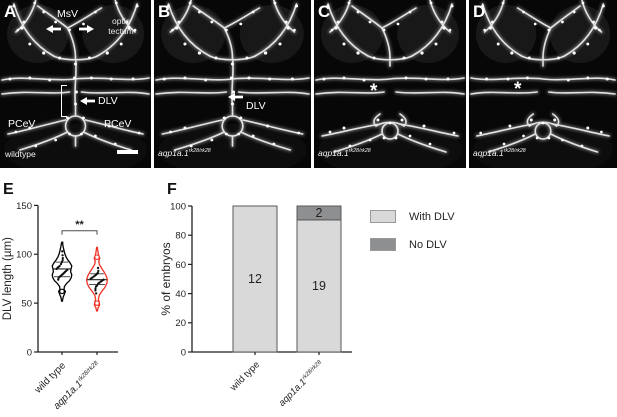  Describe the element at coordinates (166, 278) in the screenshot. I see `svg-text: % of embryos` at that location.